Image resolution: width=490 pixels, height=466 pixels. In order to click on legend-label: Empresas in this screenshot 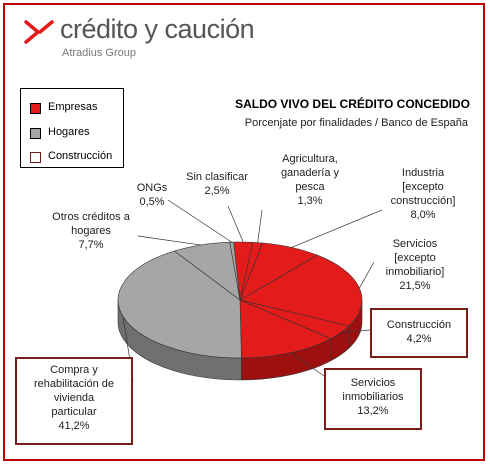, I will do `click(73, 107)`.